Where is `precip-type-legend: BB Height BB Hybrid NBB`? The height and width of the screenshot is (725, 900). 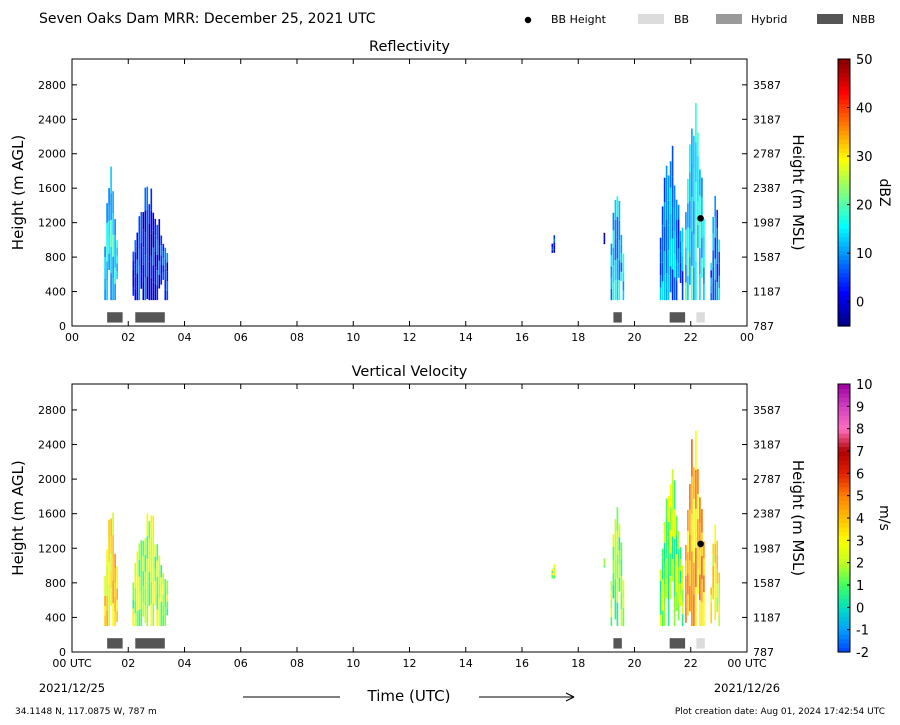
precip-type-legend: BB Height BB Hybrid NBB is located at coordinates (699, 19).